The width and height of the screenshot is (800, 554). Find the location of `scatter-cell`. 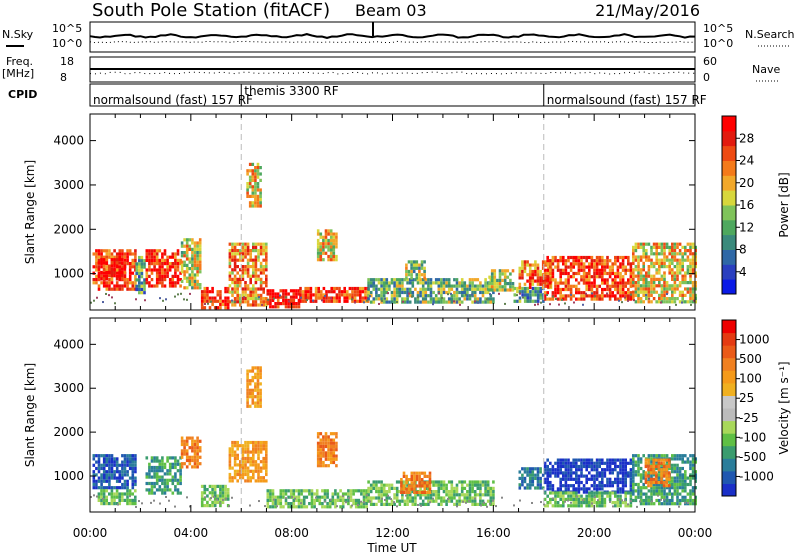

scatter-cell is located at coordinates (118, 504).